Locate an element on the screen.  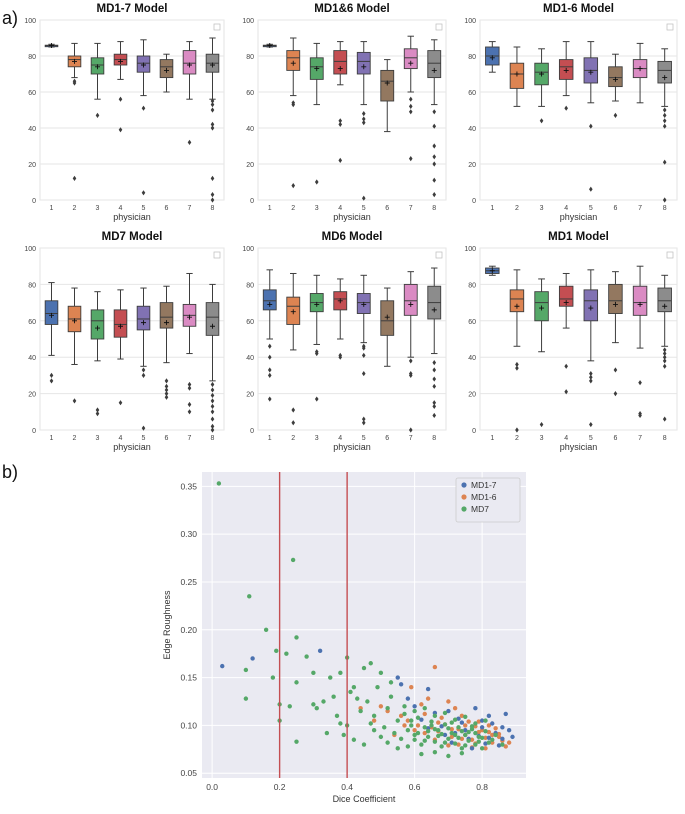
panel-label-b: b) is located at coordinates (10, 472).